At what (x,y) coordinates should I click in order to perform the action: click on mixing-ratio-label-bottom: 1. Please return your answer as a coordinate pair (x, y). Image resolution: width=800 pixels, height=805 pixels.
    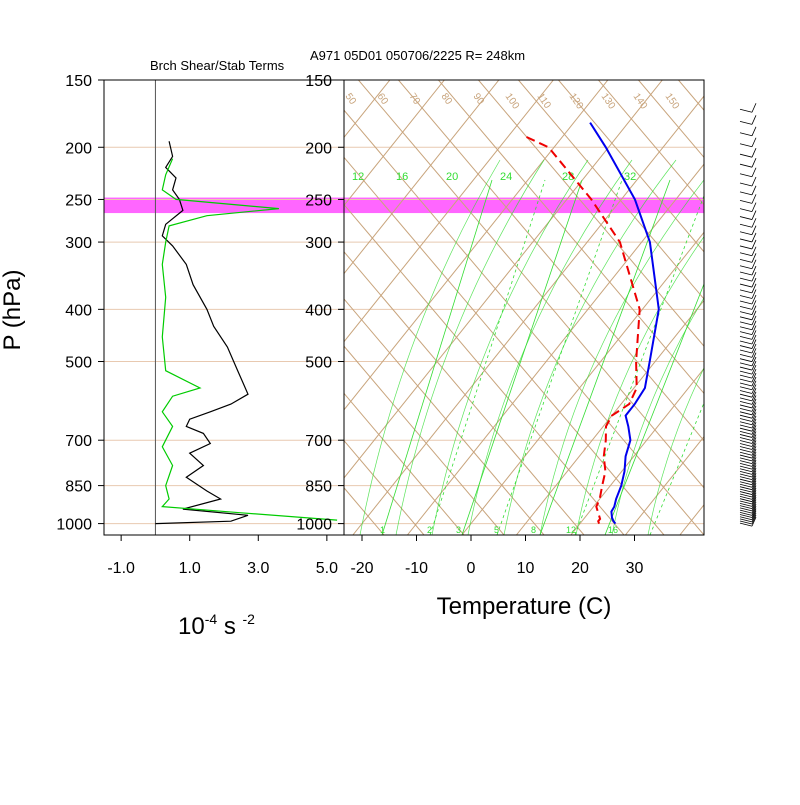
    Looking at the image, I should click on (382, 530).